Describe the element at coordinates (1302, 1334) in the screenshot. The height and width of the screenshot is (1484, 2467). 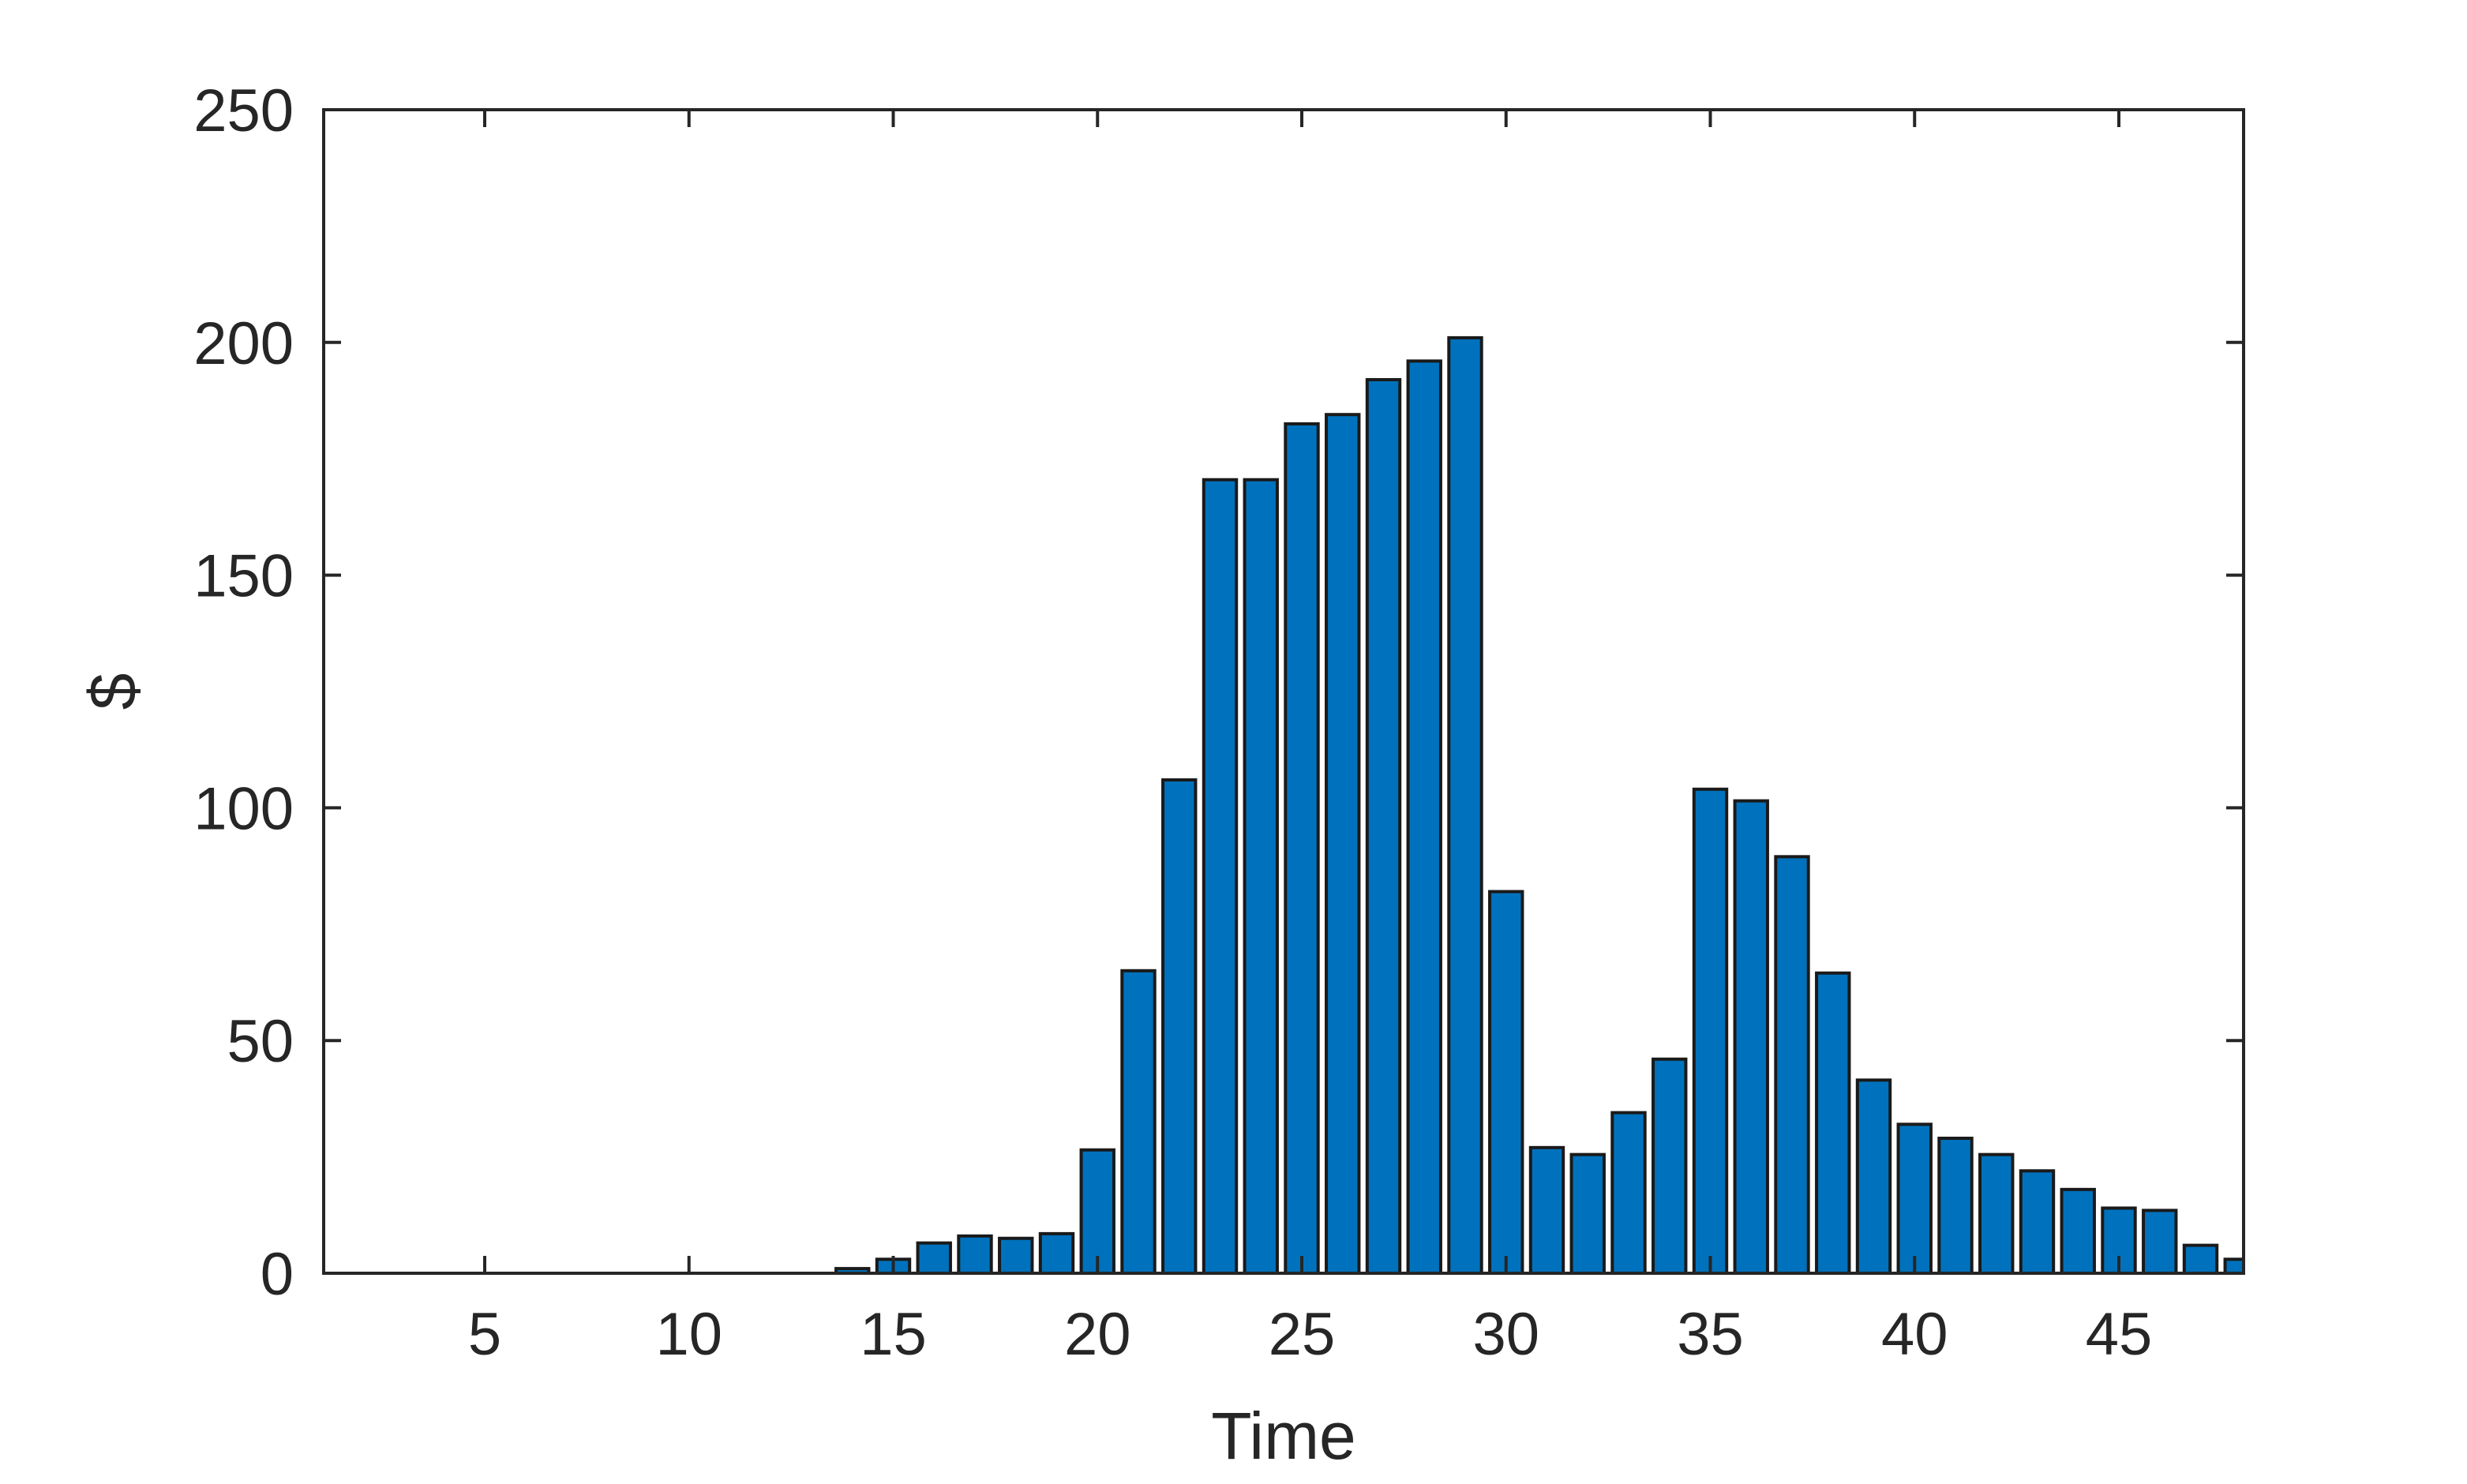
I see `x-tick-label: 25` at that location.